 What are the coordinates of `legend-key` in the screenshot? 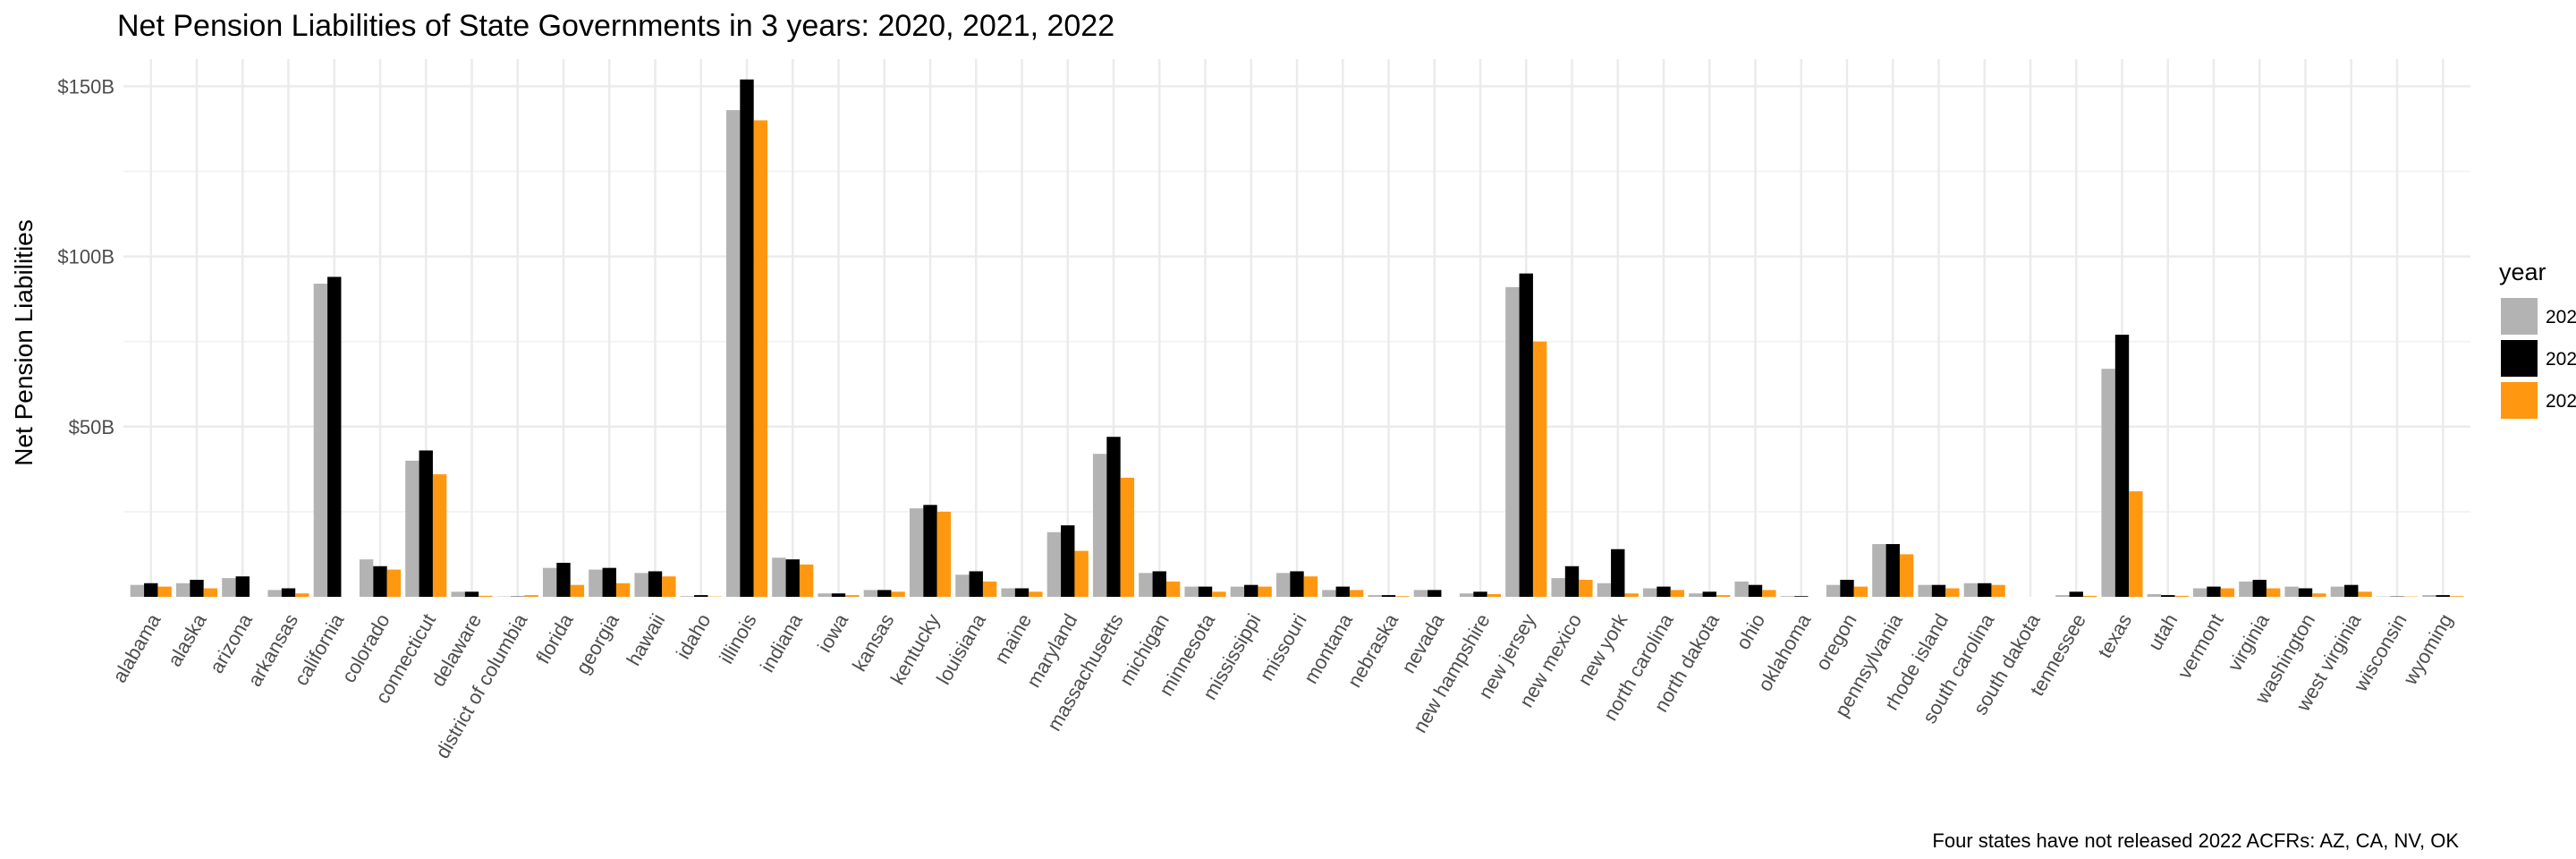 It's located at (2519, 316).